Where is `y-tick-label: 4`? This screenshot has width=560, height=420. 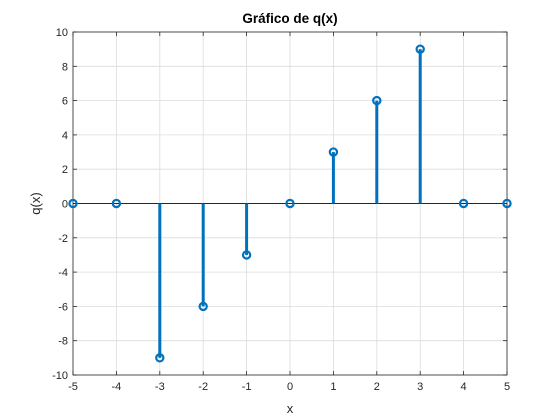
y-tick-label: 4 is located at coordinates (65, 136).